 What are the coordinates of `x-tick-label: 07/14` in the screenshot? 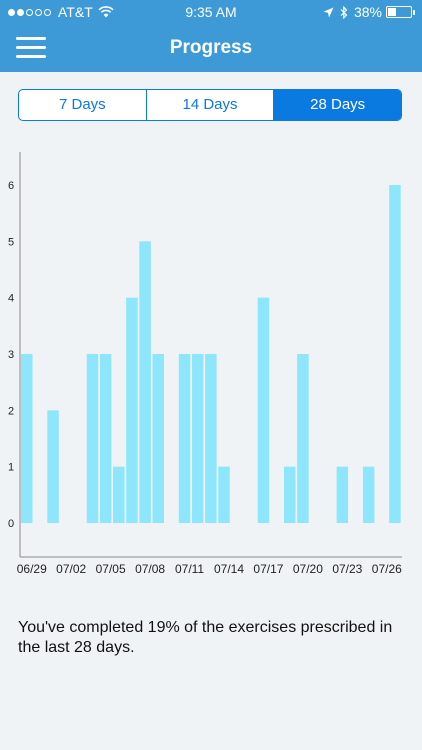 It's located at (229, 569).